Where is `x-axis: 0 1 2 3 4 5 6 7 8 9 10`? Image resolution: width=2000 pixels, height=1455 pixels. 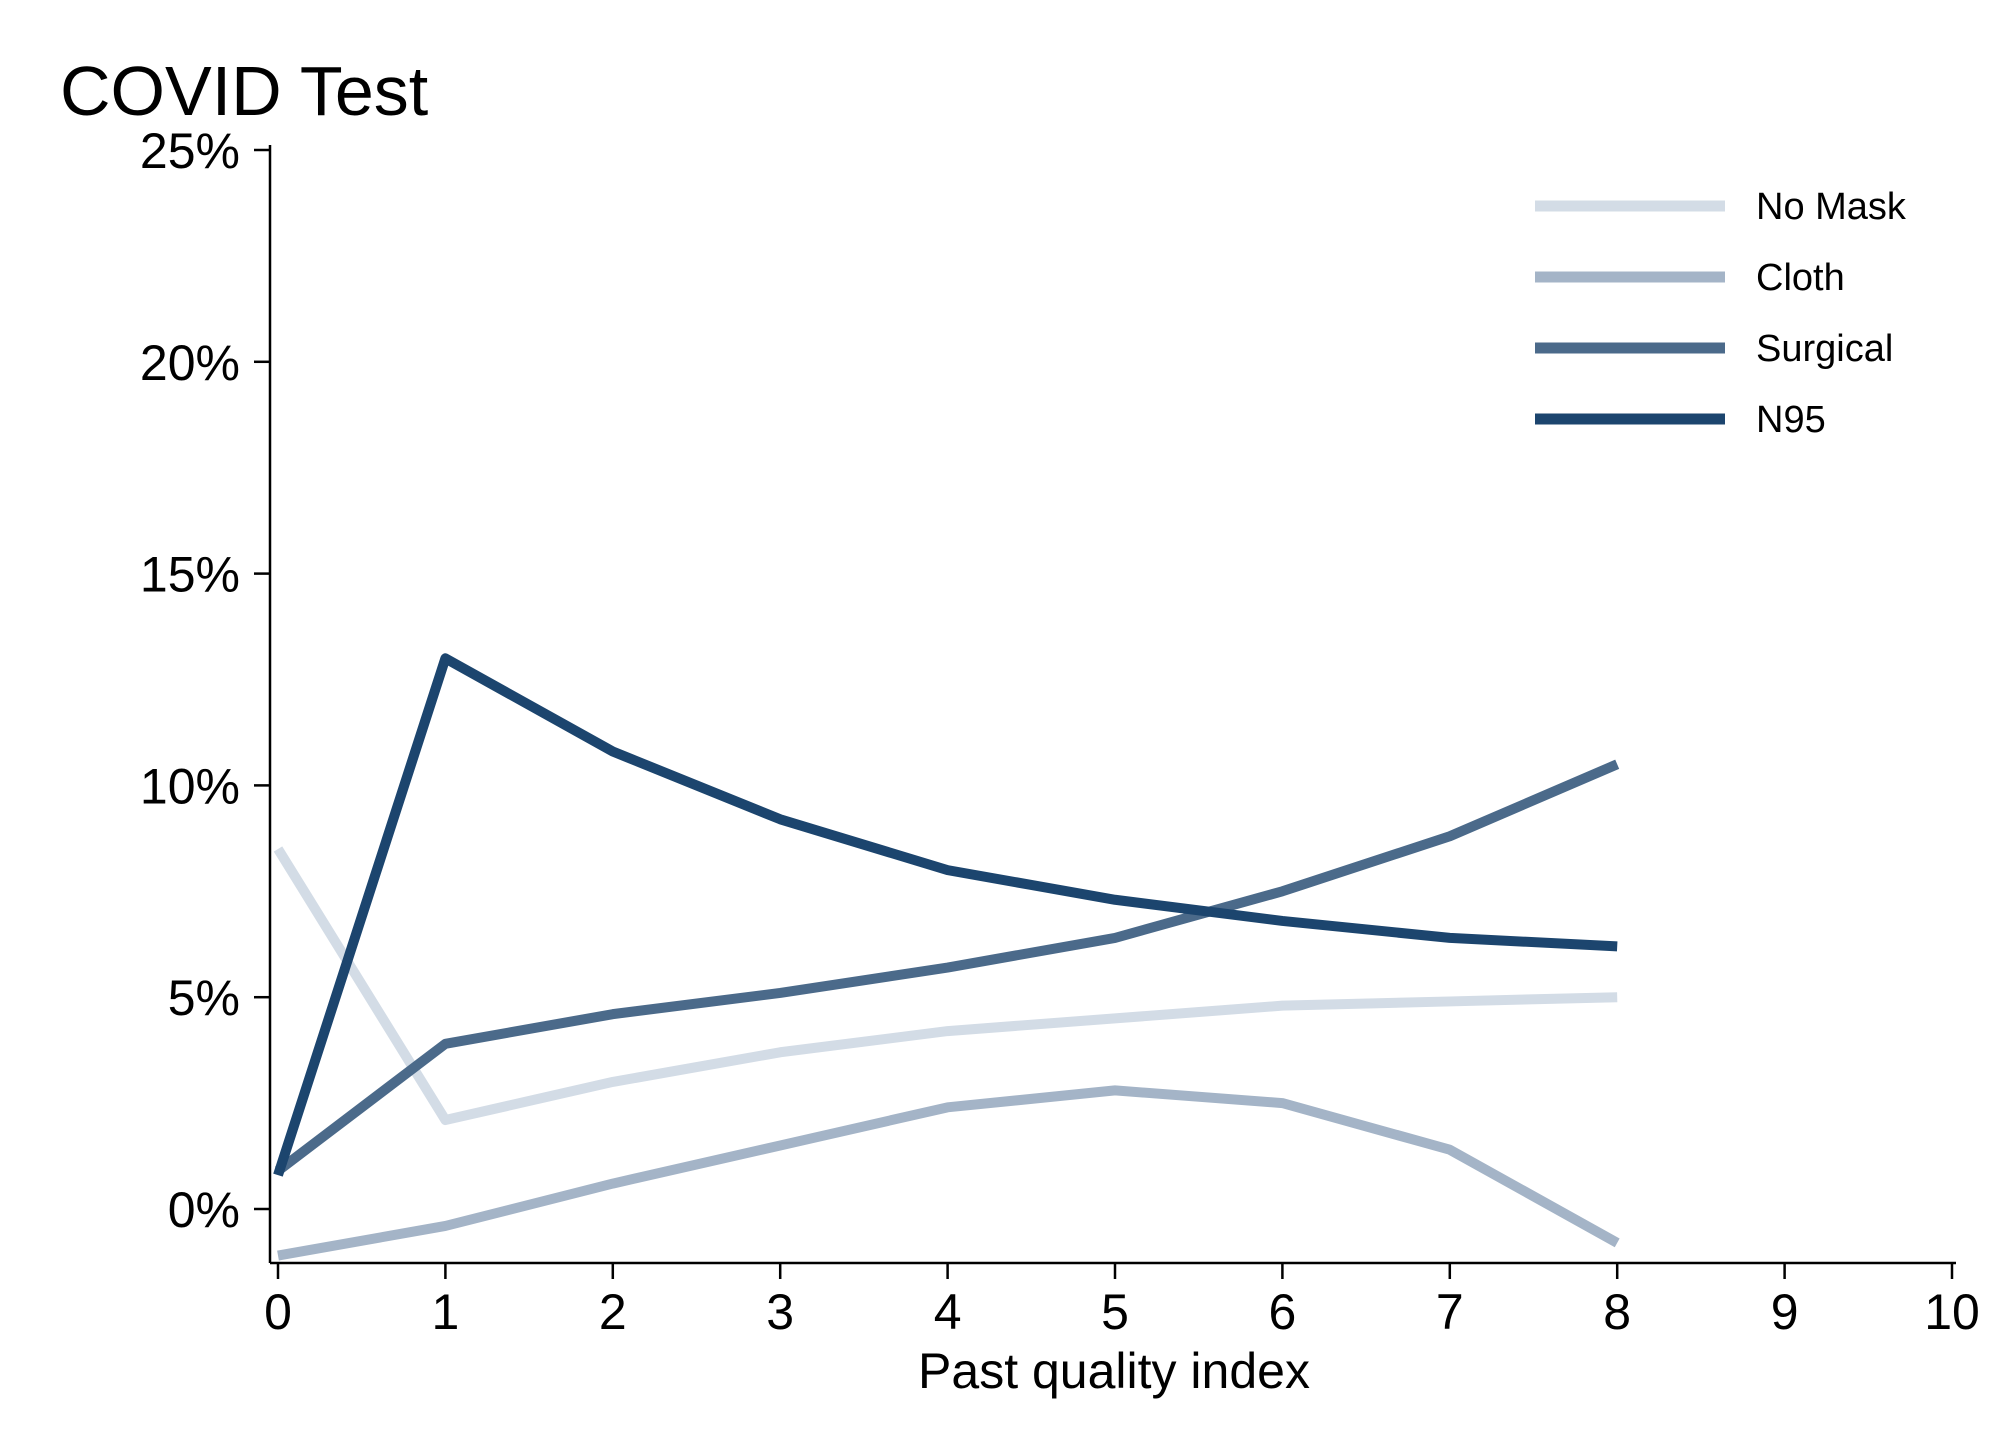
x-axis: 0 1 2 3 4 5 6 7 8 9 10 is located at coordinates (1122, 1300).